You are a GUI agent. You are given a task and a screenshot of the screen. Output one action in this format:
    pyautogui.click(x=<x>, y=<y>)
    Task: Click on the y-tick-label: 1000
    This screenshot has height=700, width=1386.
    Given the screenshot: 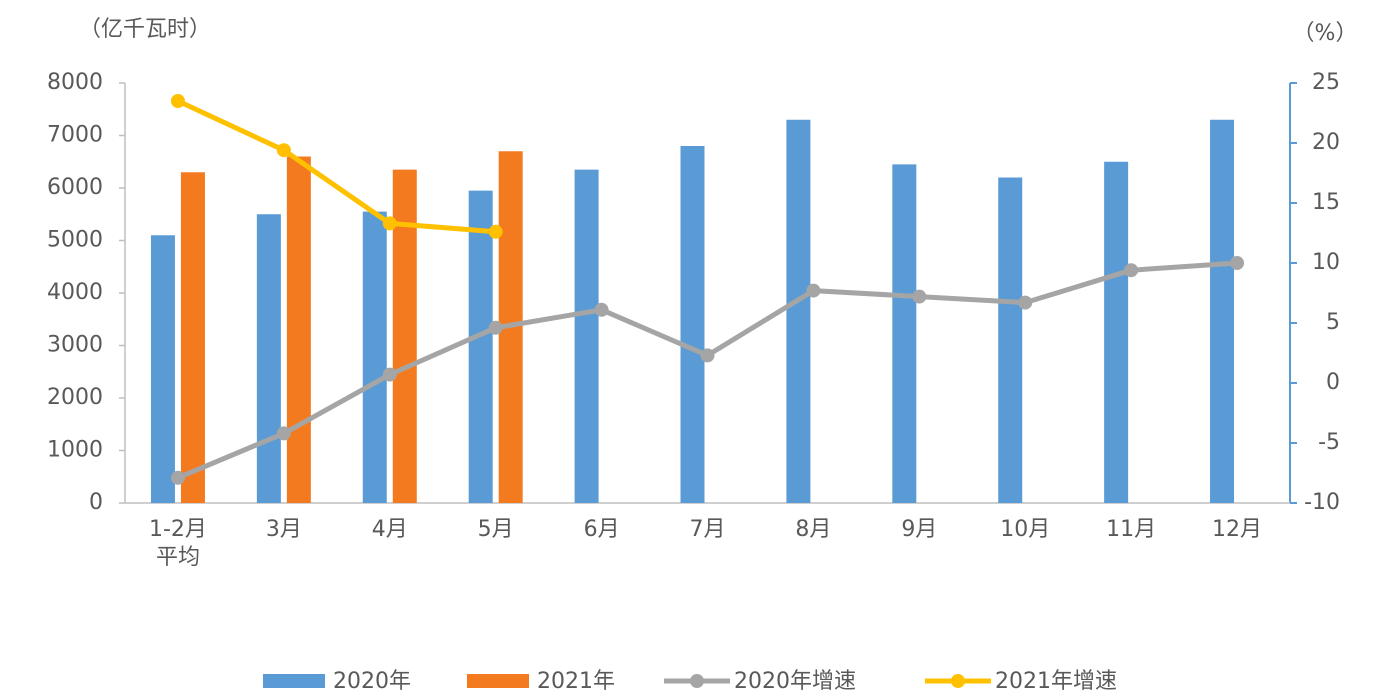 What is the action you would take?
    pyautogui.click(x=75, y=450)
    